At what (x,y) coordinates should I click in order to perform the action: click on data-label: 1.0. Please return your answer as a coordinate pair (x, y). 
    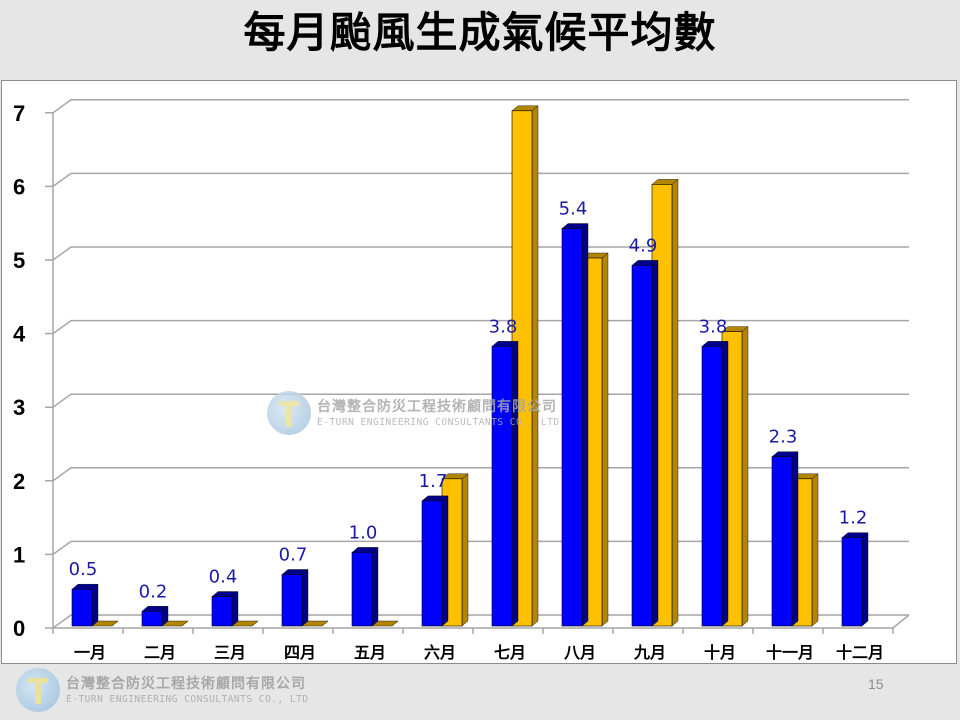
    Looking at the image, I should click on (363, 532).